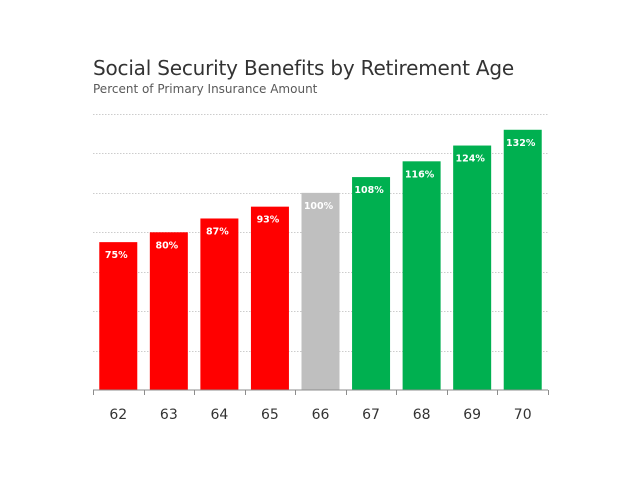 Image resolution: width=638 pixels, height=479 pixels. What do you see at coordinates (205, 89) in the screenshot?
I see `chart-subtitle: Percent of Primary Insurance Amount` at bounding box center [205, 89].